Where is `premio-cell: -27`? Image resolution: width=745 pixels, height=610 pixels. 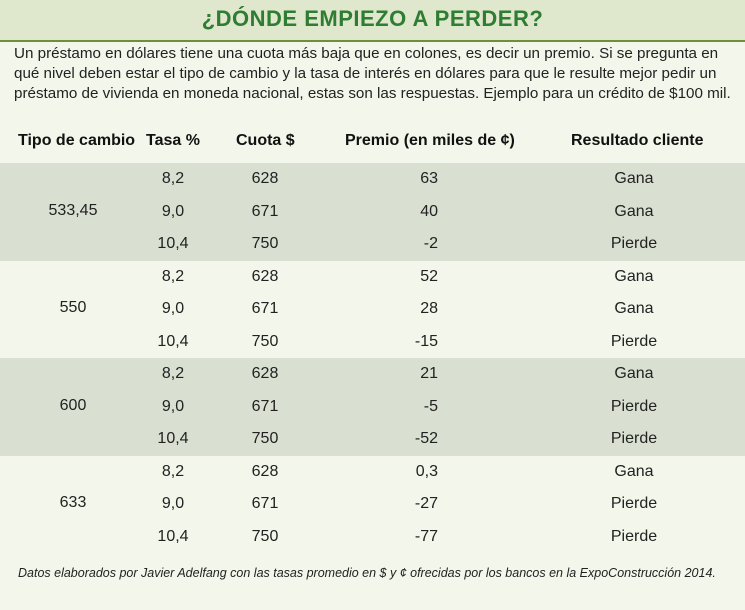 premio-cell: -27 is located at coordinates (426, 503).